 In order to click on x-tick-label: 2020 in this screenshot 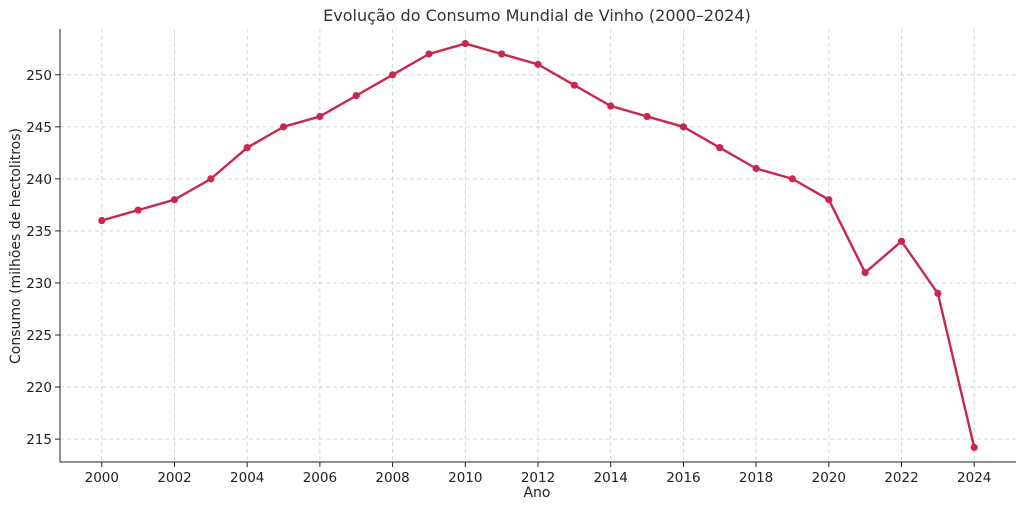, I will do `click(829, 478)`.